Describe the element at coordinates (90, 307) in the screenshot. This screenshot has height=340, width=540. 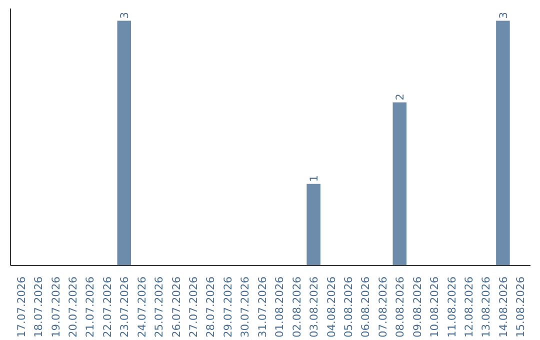
I see `x-tick-label: 21.07.2026` at that location.